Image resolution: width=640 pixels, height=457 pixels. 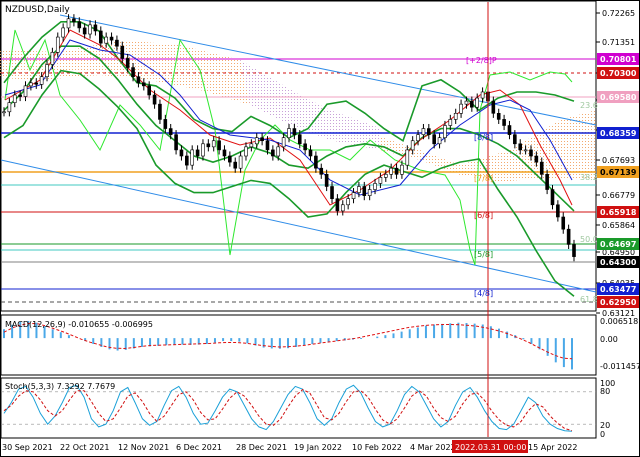 I want to click on y-tick-label: 0.64950, so click(x=618, y=252).